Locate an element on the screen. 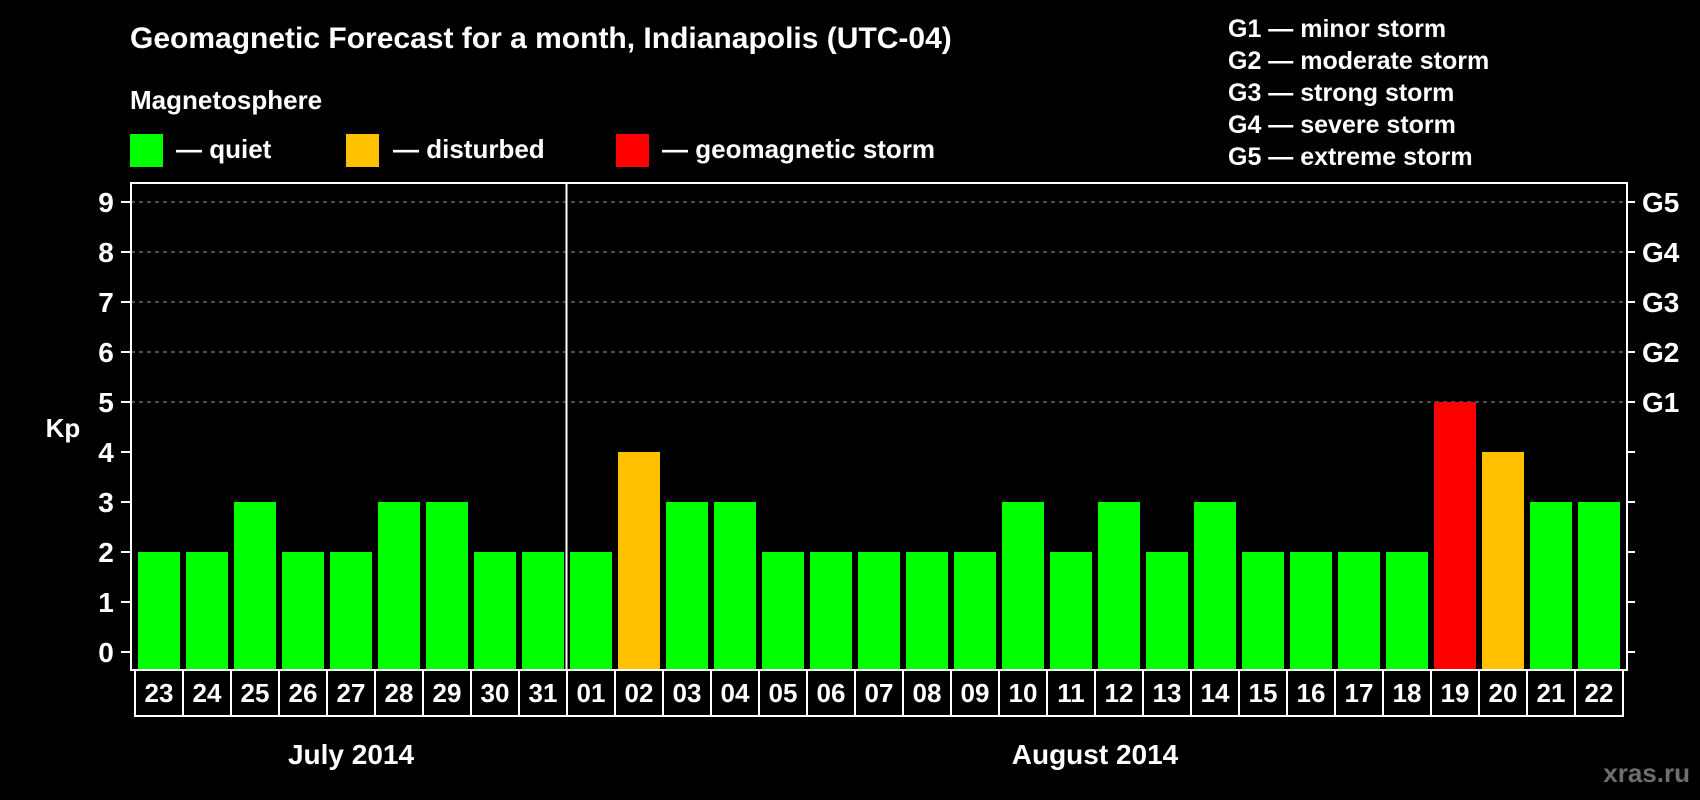 The image size is (1700, 800). g-scale-legend-g2: G2 — moderate storm is located at coordinates (1358, 61).